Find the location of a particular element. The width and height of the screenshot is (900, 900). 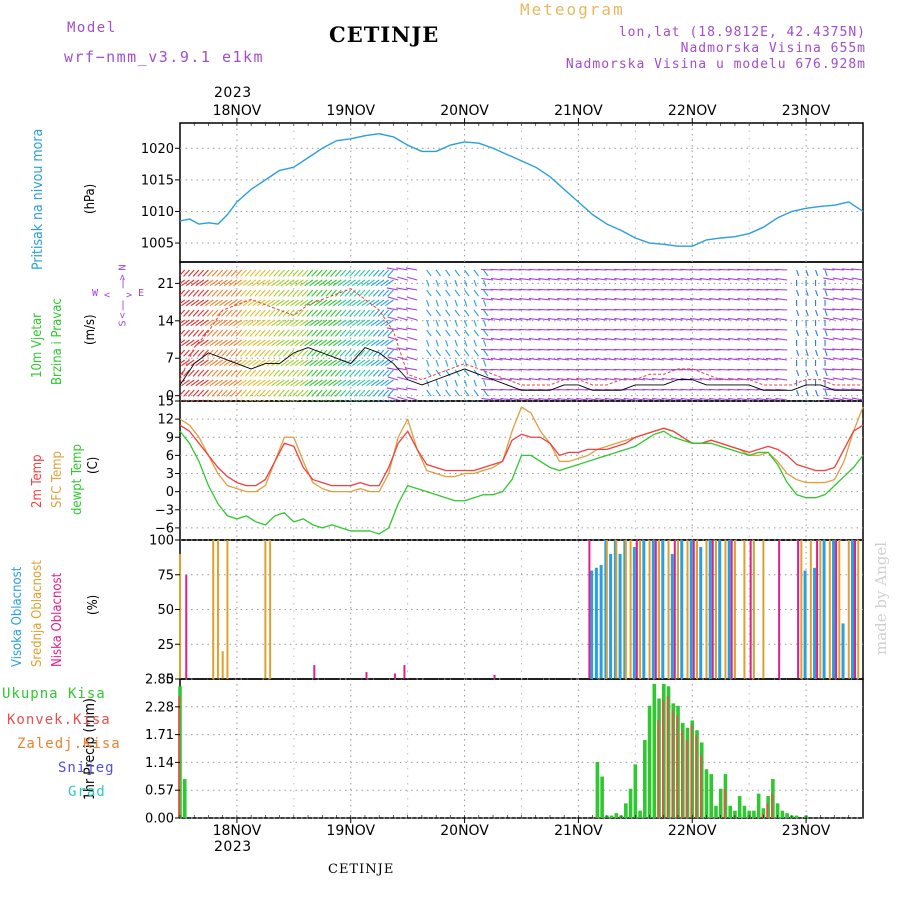

y-tick-label: 12 is located at coordinates (165, 420).